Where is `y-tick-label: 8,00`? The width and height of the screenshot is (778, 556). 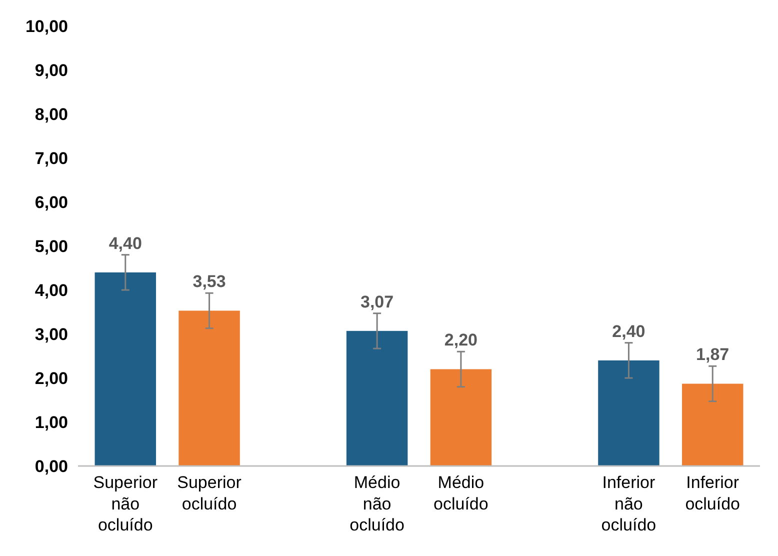 y-tick-label: 8,00 is located at coordinates (51, 114).